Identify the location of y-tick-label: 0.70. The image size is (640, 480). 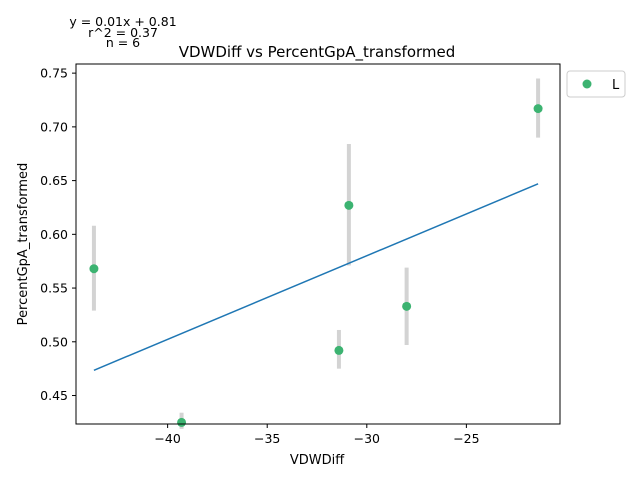
(54, 126).